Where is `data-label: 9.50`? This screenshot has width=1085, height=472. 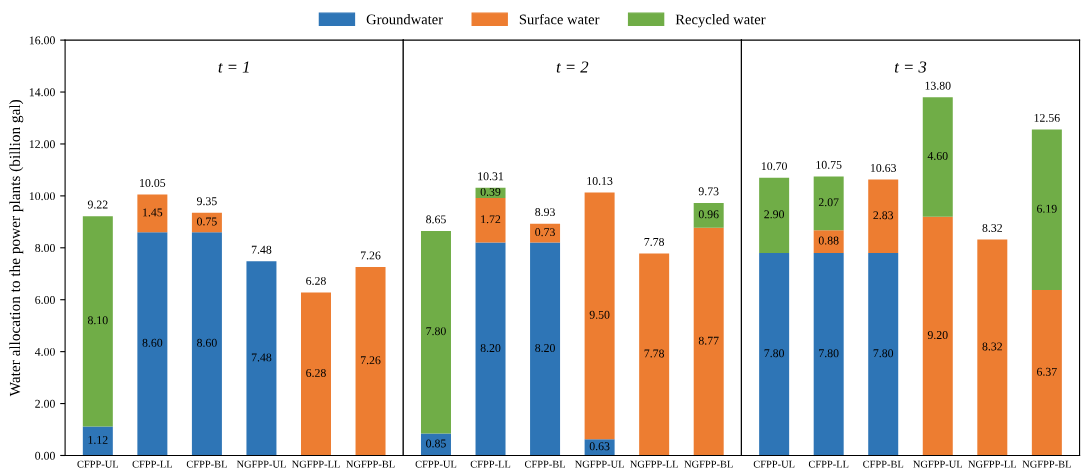 data-label: 9.50 is located at coordinates (599, 314).